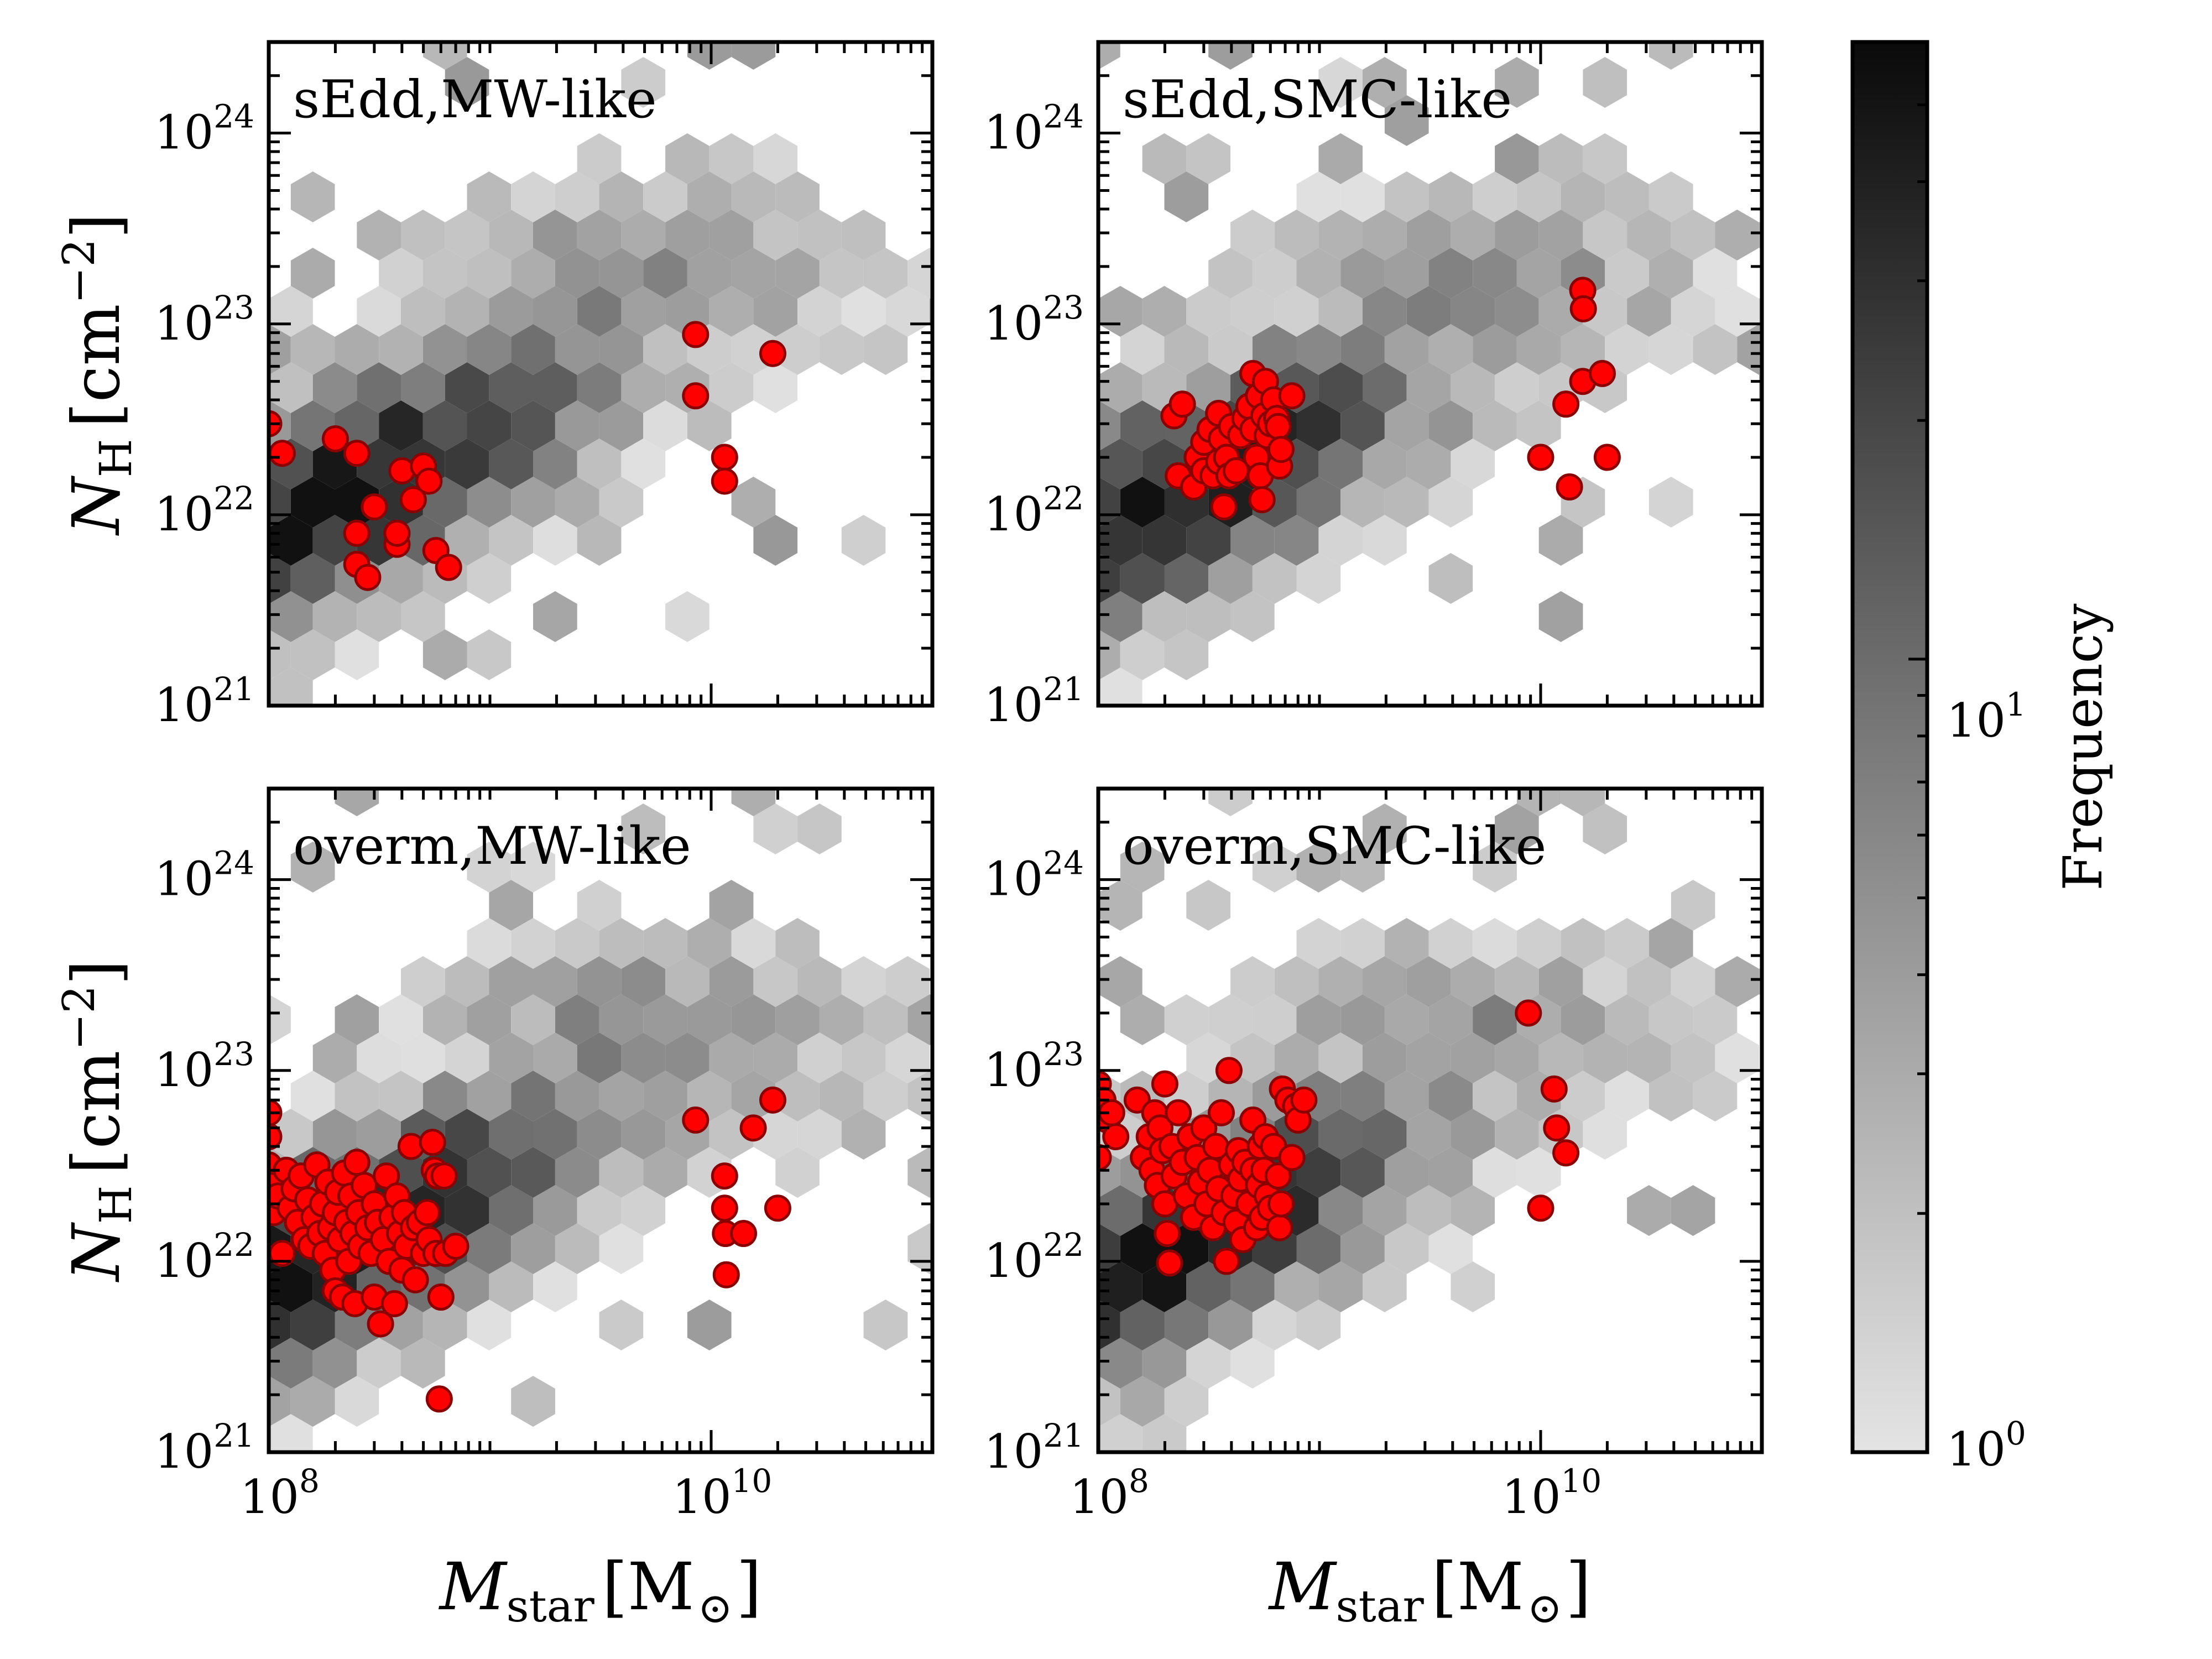 This screenshot has height=1659, width=2212. Describe the element at coordinates (568, 1121) in the screenshot. I see `hexbin-layer` at that location.